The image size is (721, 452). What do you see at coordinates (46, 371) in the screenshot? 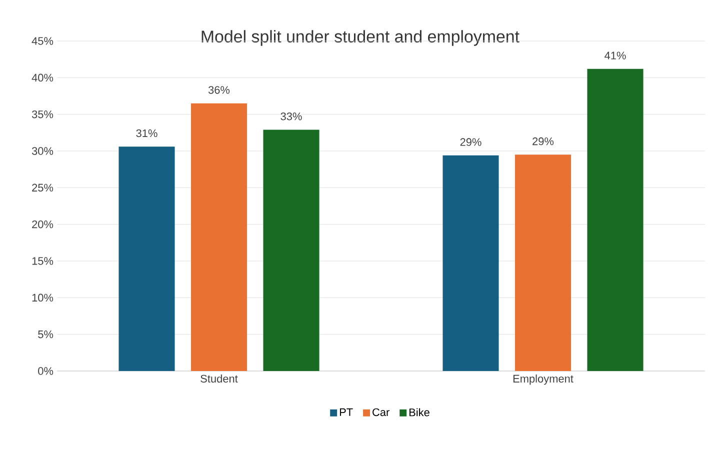
I see `y-tick-label: 0%` at bounding box center [46, 371].